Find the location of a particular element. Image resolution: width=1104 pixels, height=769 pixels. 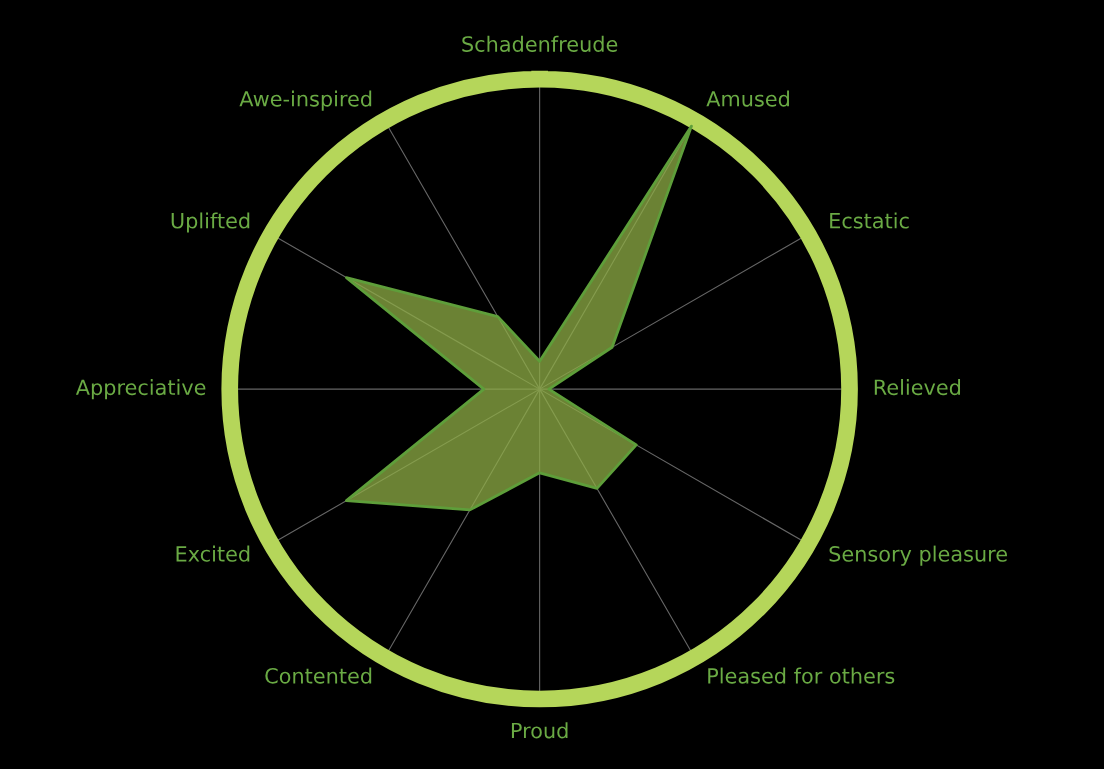

spoke-label: Contented is located at coordinates (318, 675).